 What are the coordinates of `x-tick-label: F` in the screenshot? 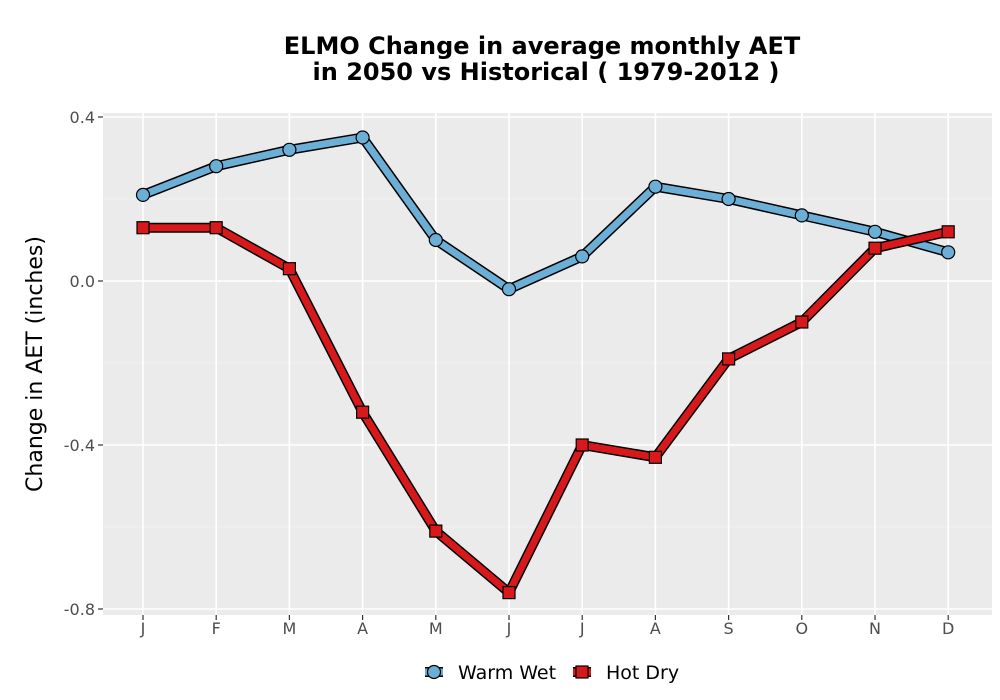 It's located at (216, 628).